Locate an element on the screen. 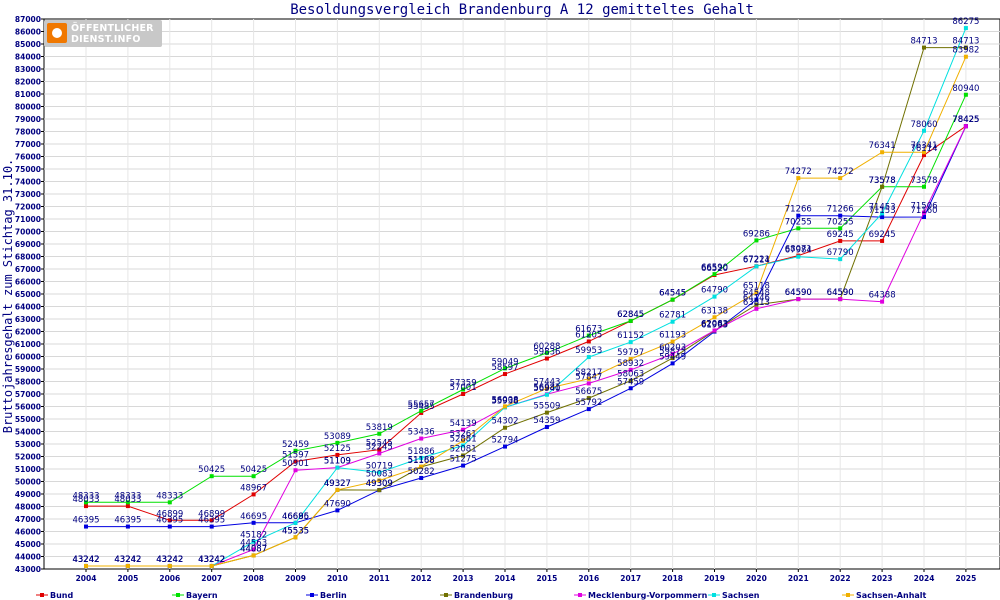 This screenshot has width=1000, height=600. data-label: 50901 is located at coordinates (295, 464).